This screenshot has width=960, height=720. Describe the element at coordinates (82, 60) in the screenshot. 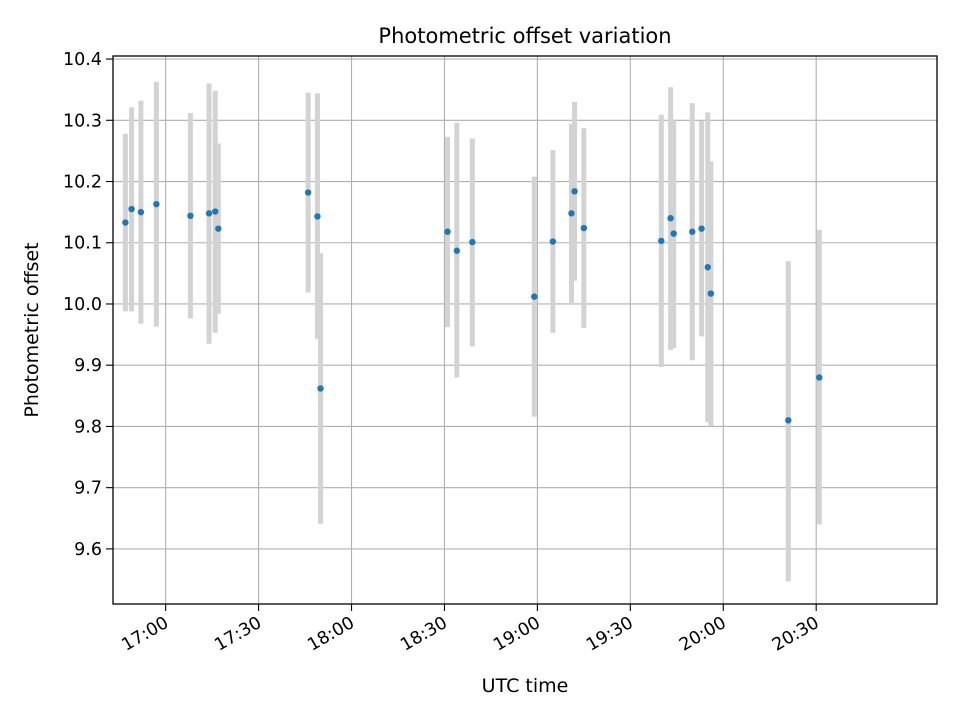

I see `y-tick-label: 10.4` at that location.